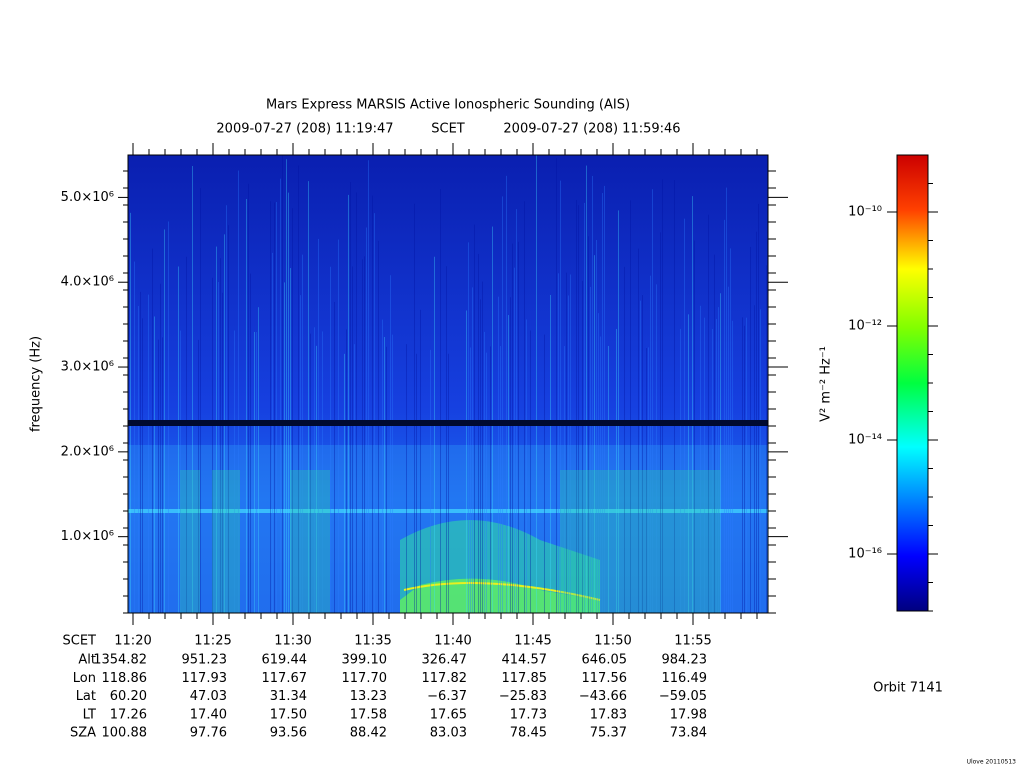  I want to click on ephemeris-value: 1354.82, so click(120, 660).